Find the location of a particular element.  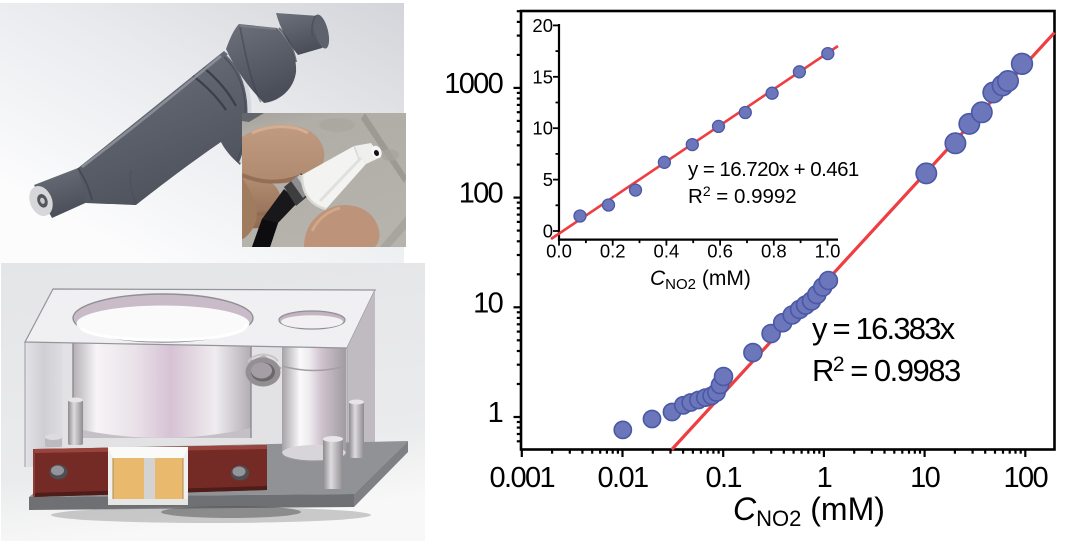

svg-text: 0.1 is located at coordinates (723, 478).